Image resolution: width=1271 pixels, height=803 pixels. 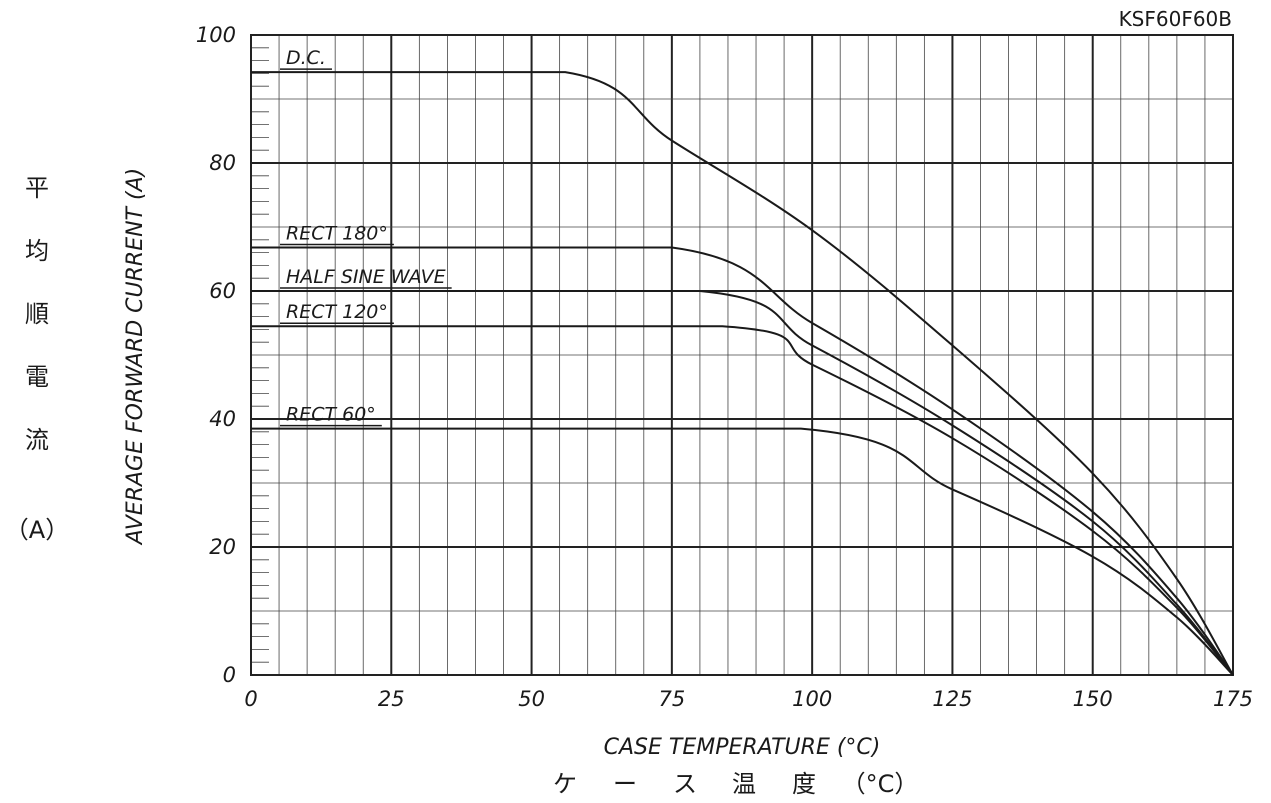 I want to click on y-axis-title: AVERAGE FORWARD CURRENT (A), so click(x=135, y=357).